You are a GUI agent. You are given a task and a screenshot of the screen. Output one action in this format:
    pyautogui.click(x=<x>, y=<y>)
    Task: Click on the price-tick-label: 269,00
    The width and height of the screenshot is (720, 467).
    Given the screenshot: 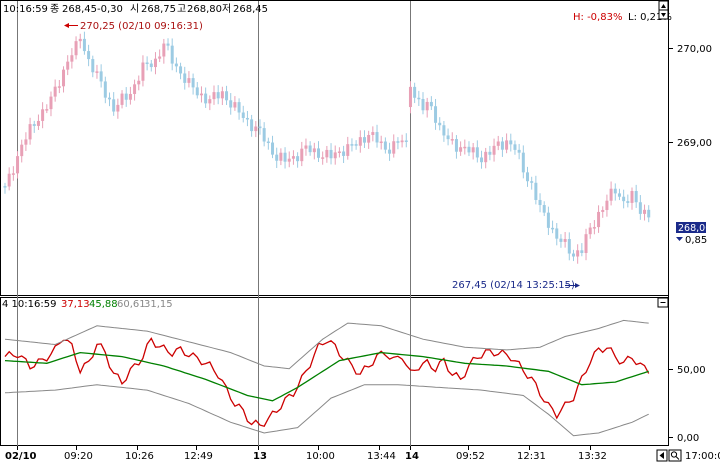 What is the action you would take?
    pyautogui.click(x=694, y=143)
    